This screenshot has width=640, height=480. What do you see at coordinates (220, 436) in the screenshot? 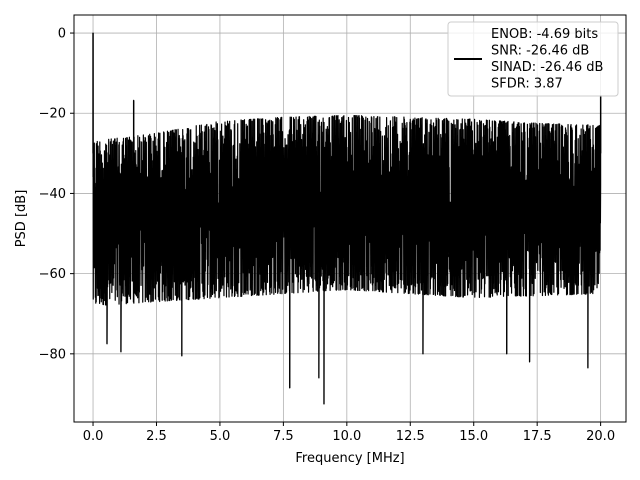
I see `x-tick-label: 5.0` at bounding box center [220, 436].